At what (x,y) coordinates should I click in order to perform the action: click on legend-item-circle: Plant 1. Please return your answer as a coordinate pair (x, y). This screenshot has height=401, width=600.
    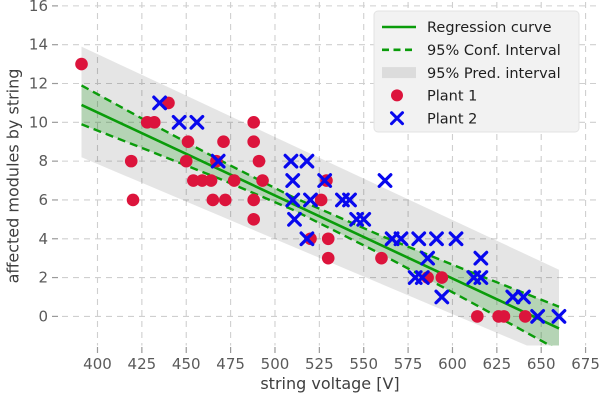
    Looking at the image, I should click on (434, 97).